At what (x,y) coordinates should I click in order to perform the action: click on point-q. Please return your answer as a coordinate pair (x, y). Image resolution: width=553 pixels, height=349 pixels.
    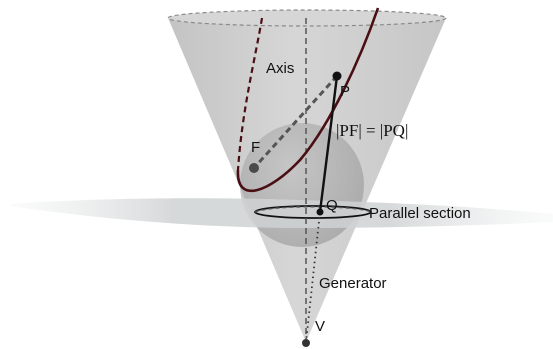
    Looking at the image, I should click on (320, 212).